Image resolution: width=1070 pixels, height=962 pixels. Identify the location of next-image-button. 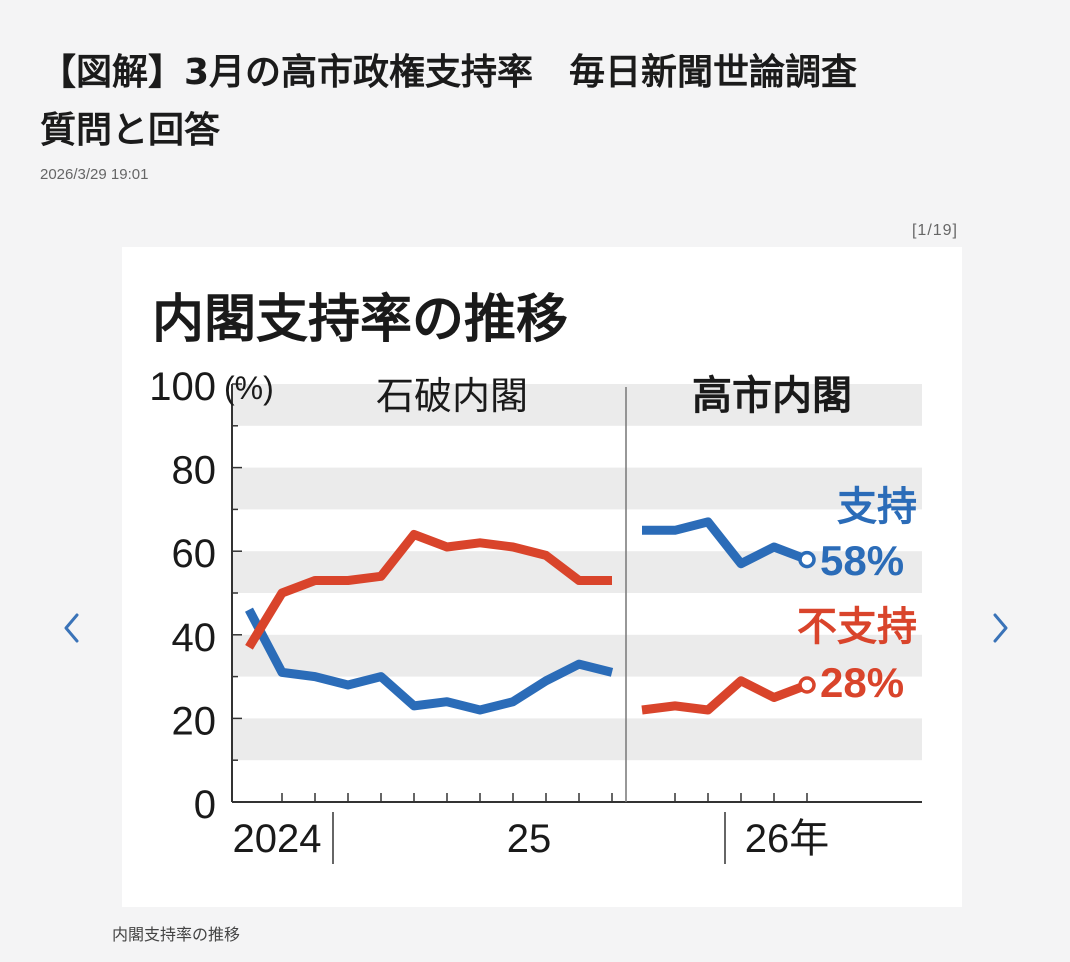
(1000, 628).